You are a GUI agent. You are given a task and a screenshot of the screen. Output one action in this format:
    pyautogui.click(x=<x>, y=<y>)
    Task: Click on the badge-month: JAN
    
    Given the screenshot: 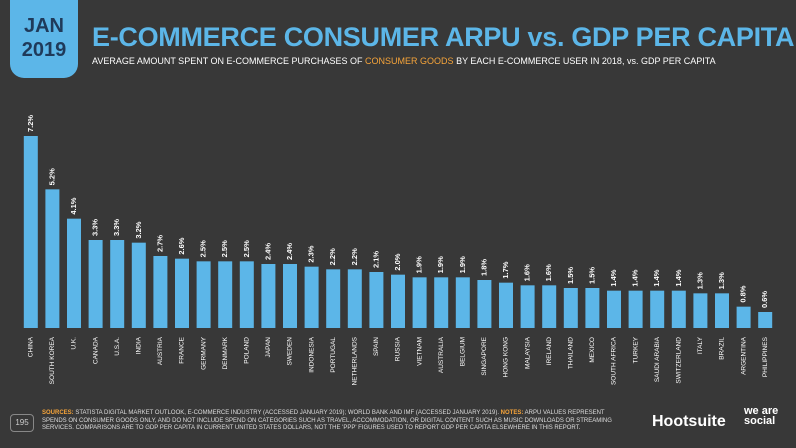 What is the action you would take?
    pyautogui.click(x=43, y=26)
    